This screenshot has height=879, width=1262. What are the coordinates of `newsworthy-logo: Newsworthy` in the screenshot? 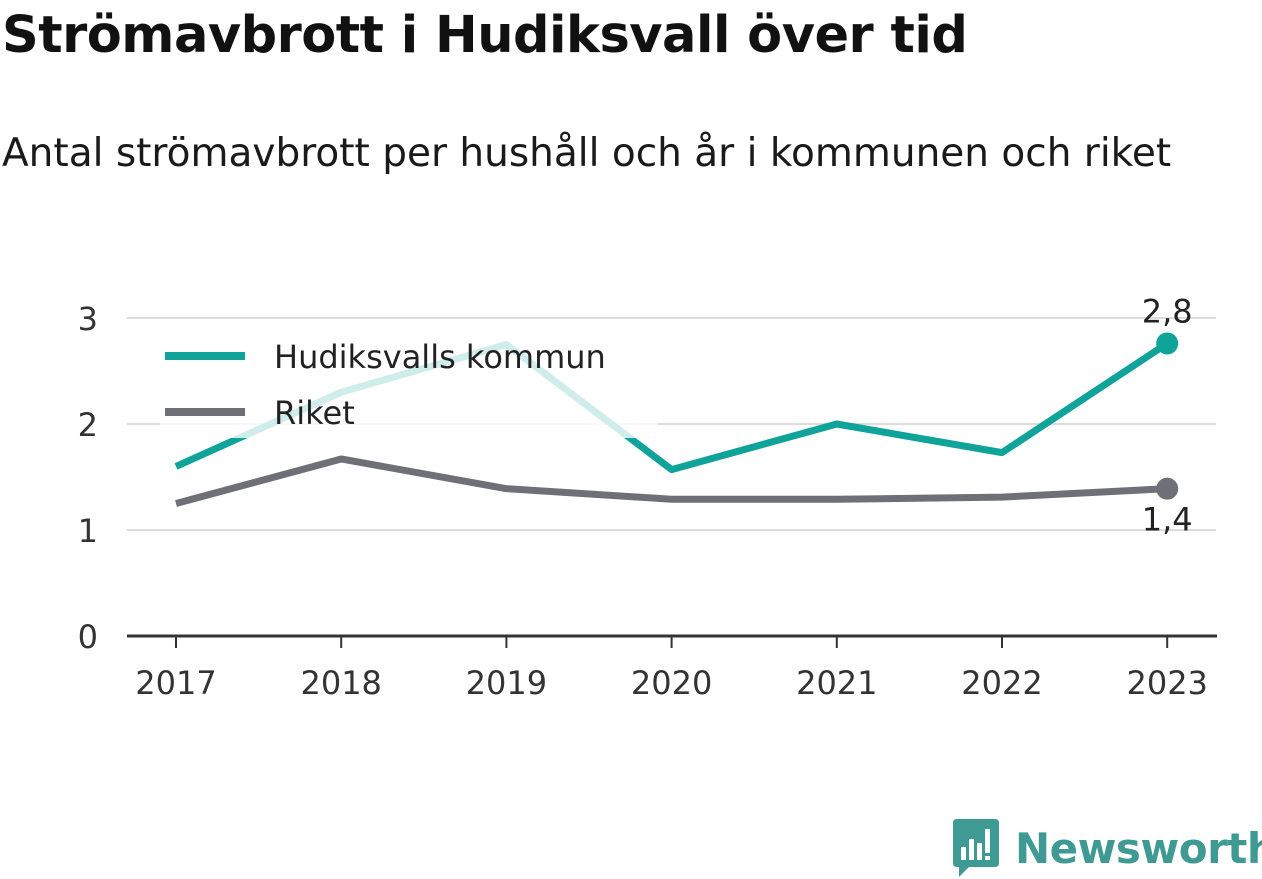 It's located at (1106, 848).